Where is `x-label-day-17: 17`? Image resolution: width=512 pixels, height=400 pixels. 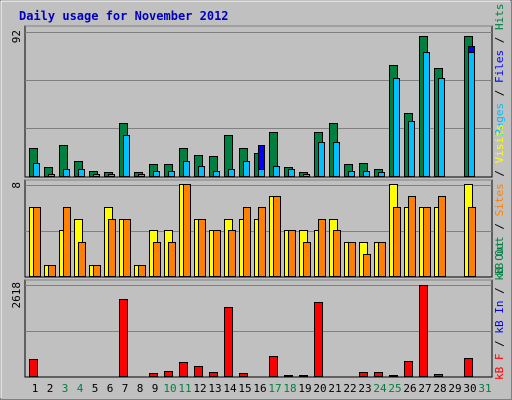 x-label-day-17: 17 is located at coordinates (274, 388).